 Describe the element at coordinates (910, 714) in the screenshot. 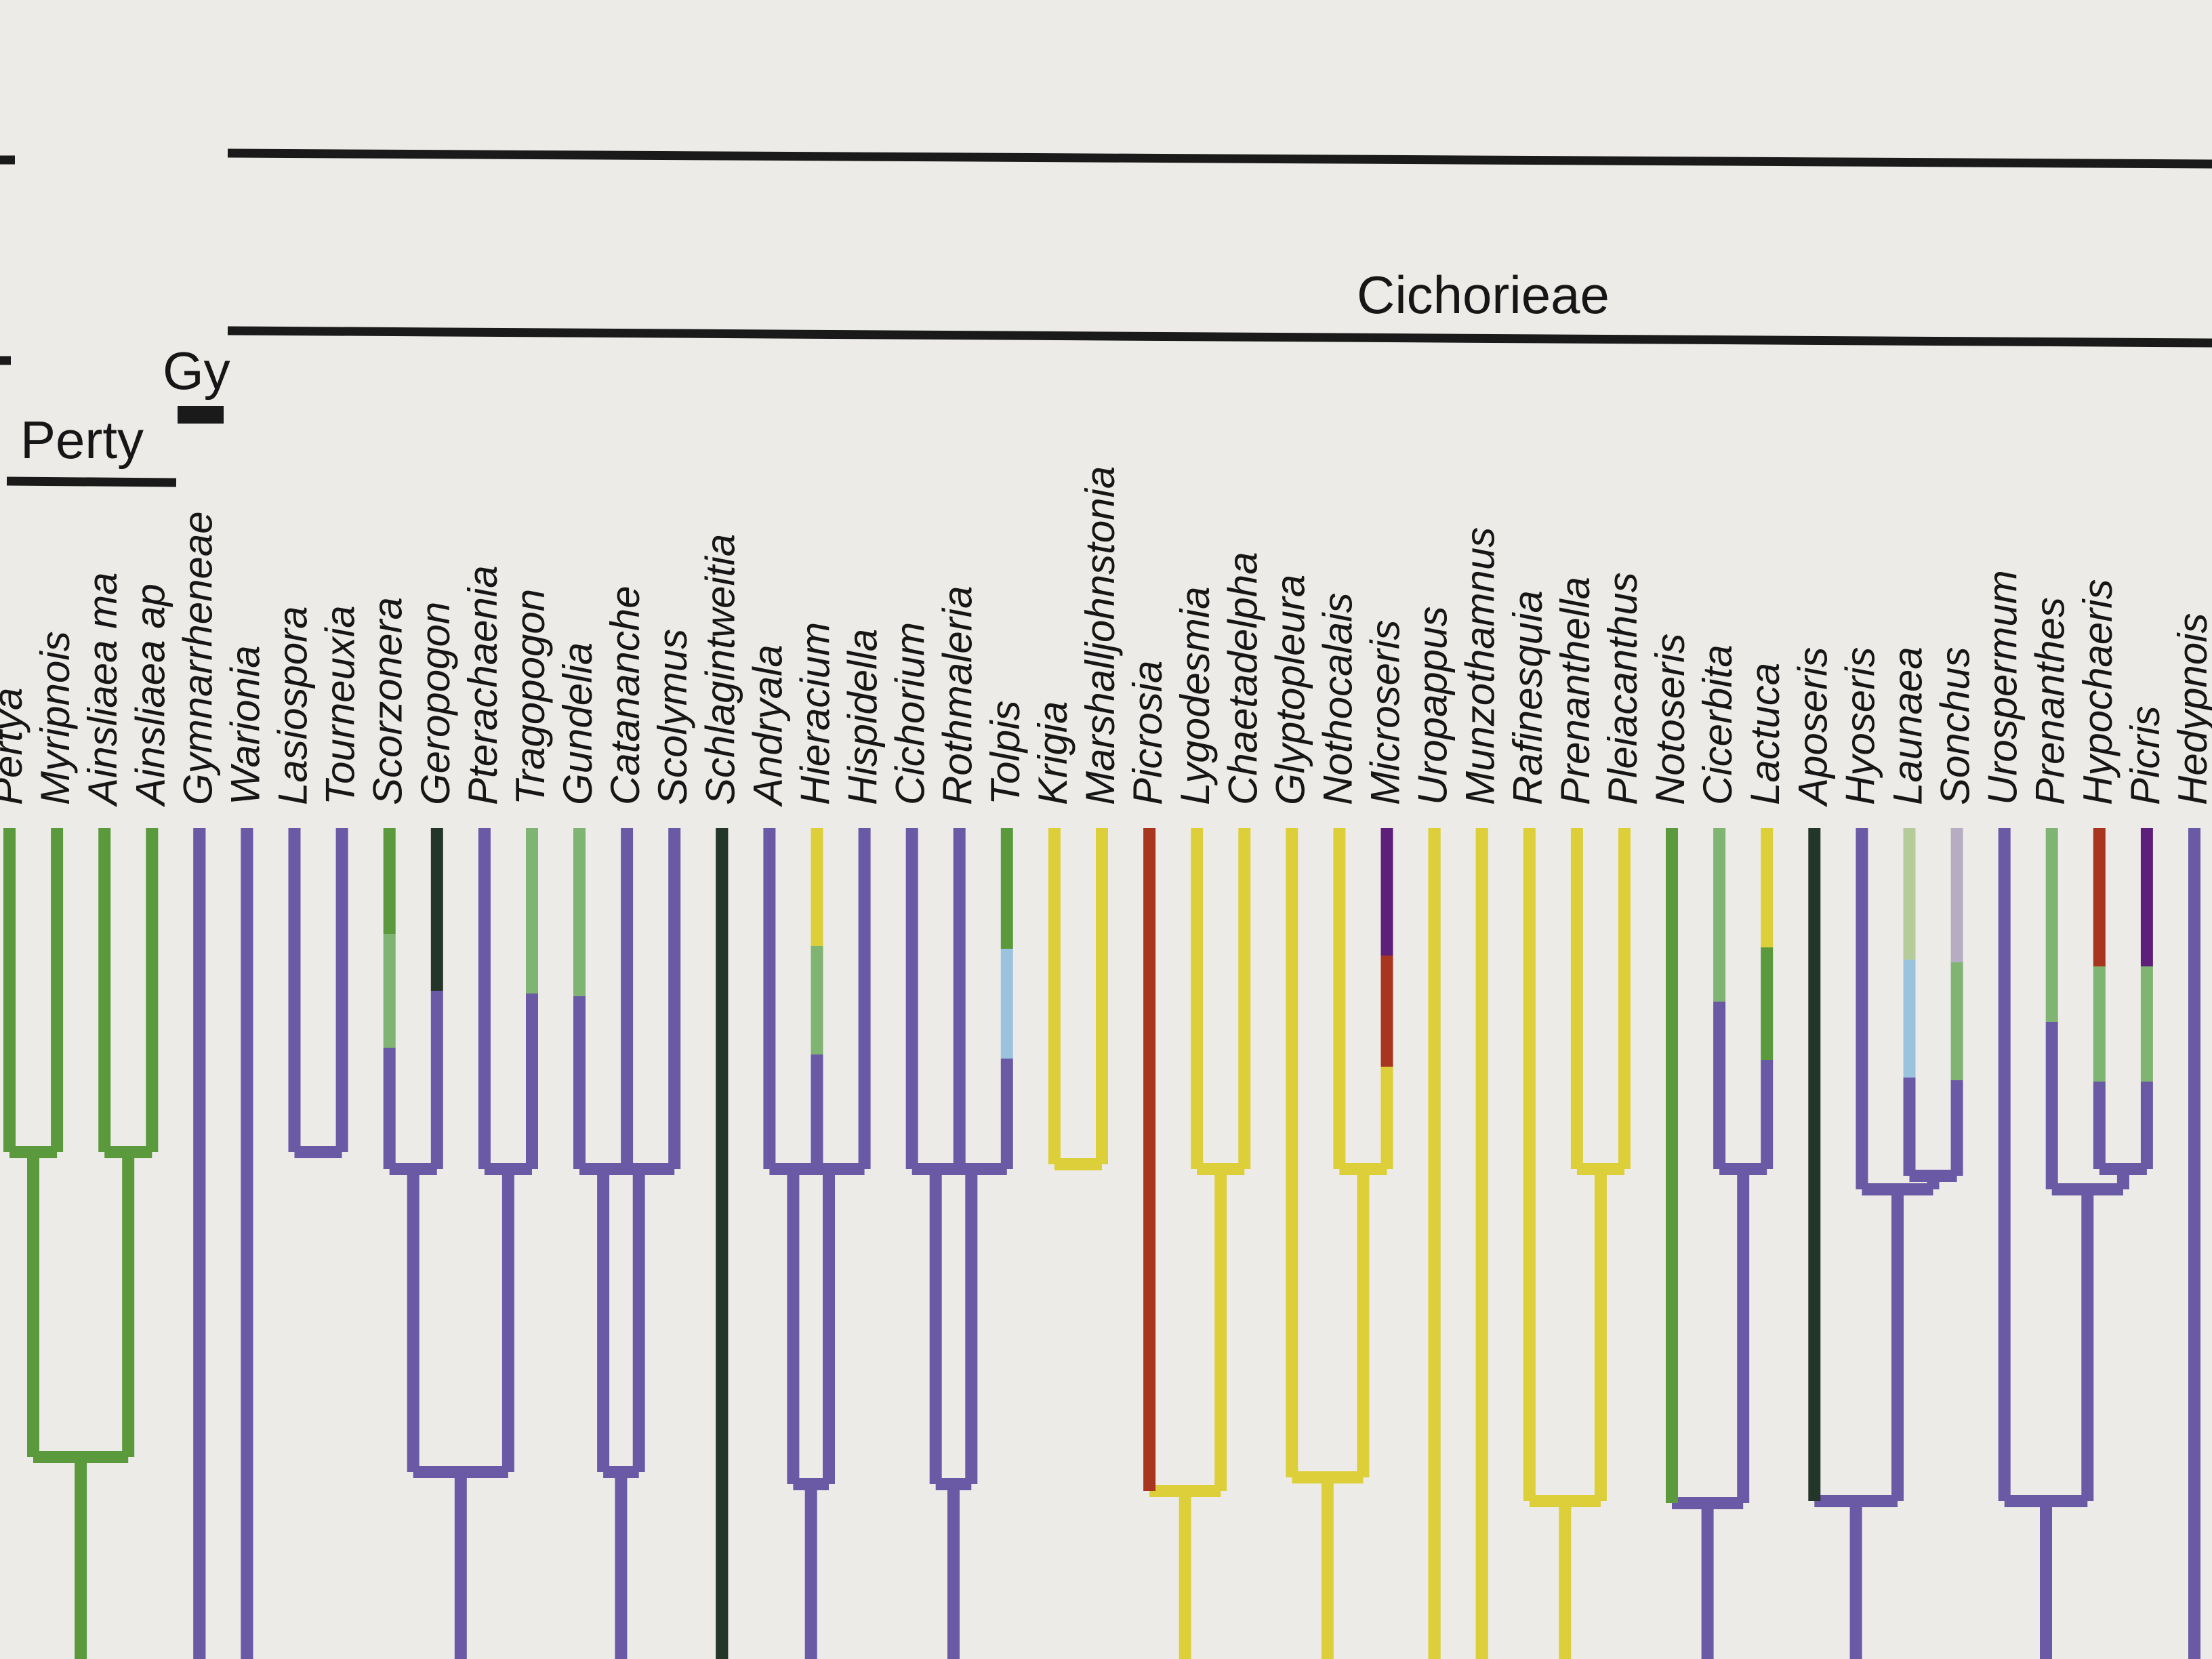

I see `taxon-label: Cichorium` at that location.